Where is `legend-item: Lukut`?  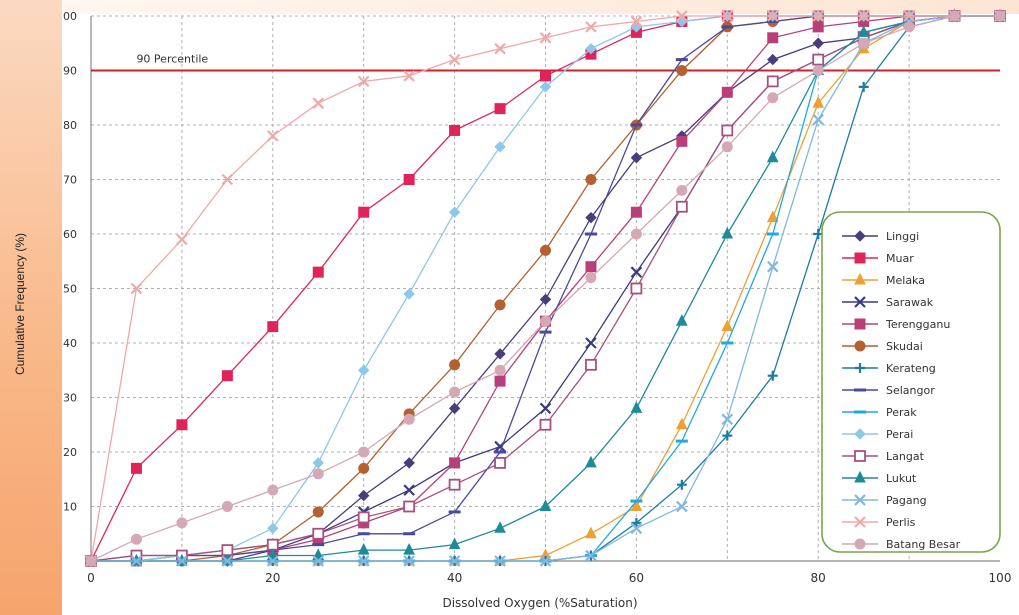 legend-item: Lukut is located at coordinates (879, 477).